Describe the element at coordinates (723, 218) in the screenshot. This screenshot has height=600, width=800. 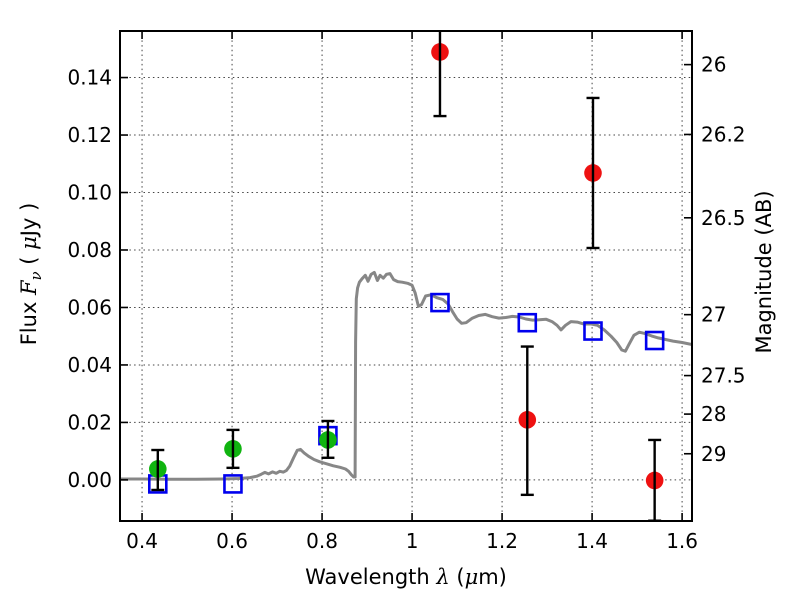
I see `y-tick-label-right: 26.5` at that location.